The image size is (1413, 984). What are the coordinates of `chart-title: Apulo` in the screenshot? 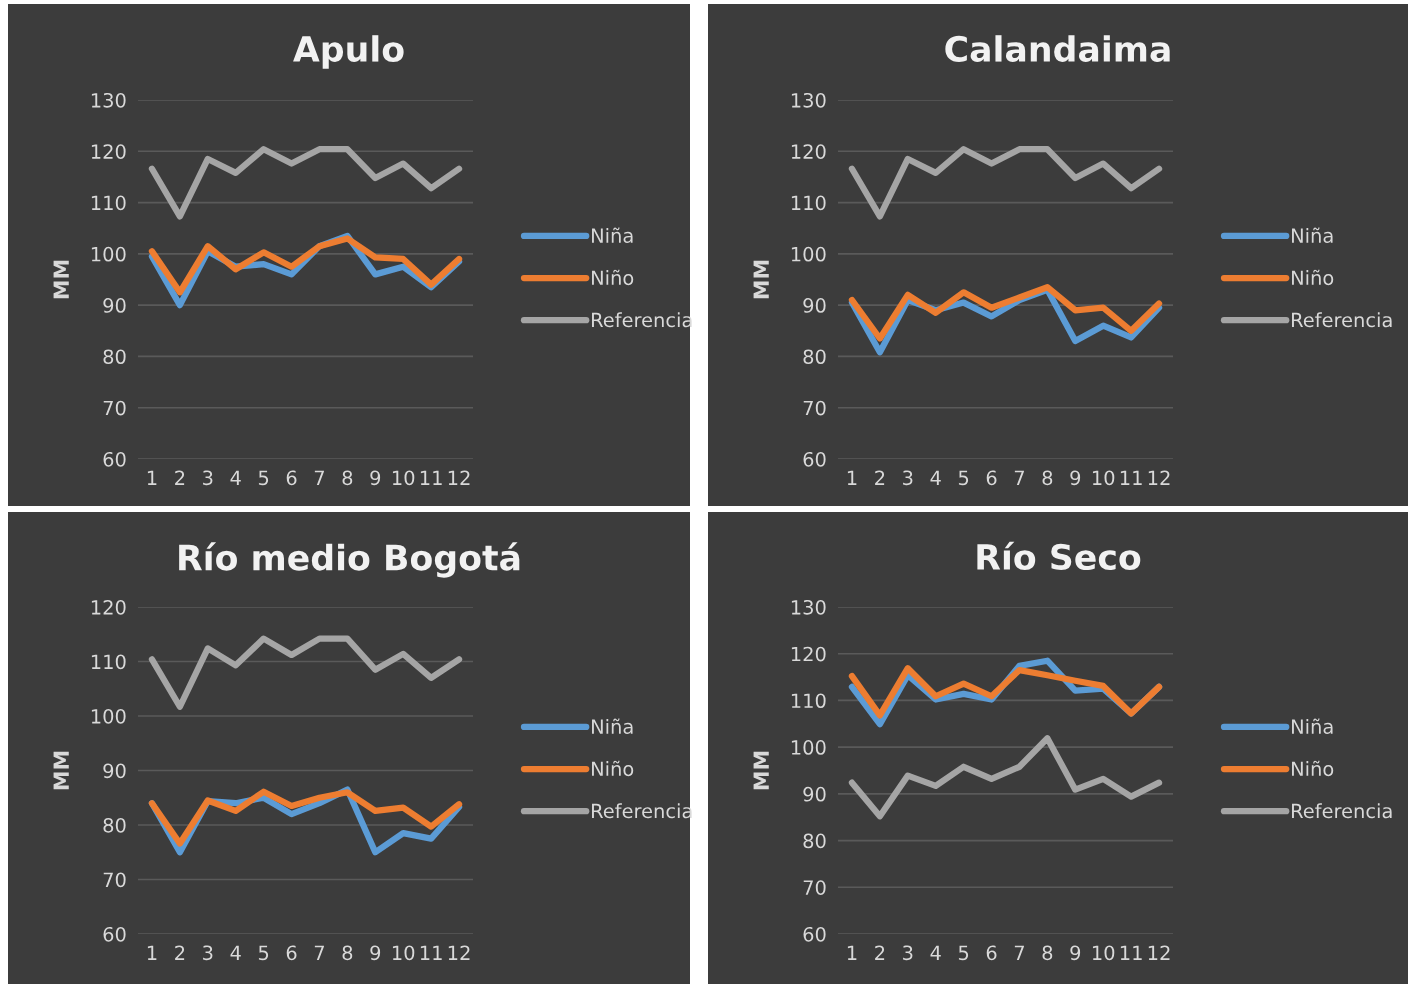 It's located at (348, 52).